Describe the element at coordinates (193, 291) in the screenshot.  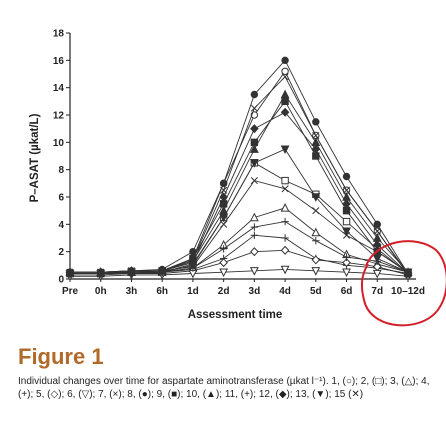
I see `x-tick-label: 1d` at that location.